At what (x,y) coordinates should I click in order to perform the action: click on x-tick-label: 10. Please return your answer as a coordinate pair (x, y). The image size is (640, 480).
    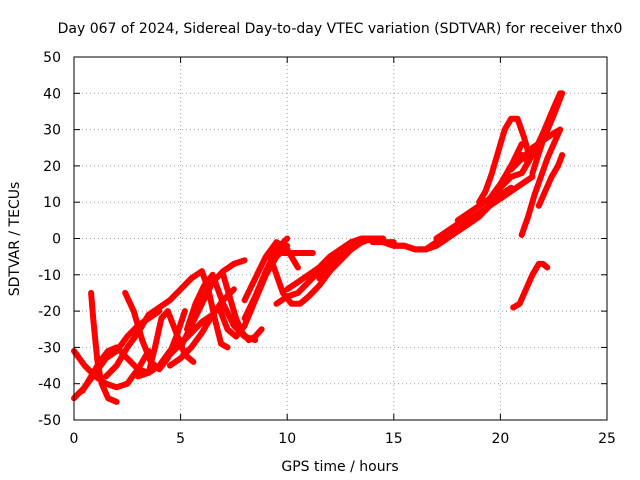
    Looking at the image, I should click on (287, 439).